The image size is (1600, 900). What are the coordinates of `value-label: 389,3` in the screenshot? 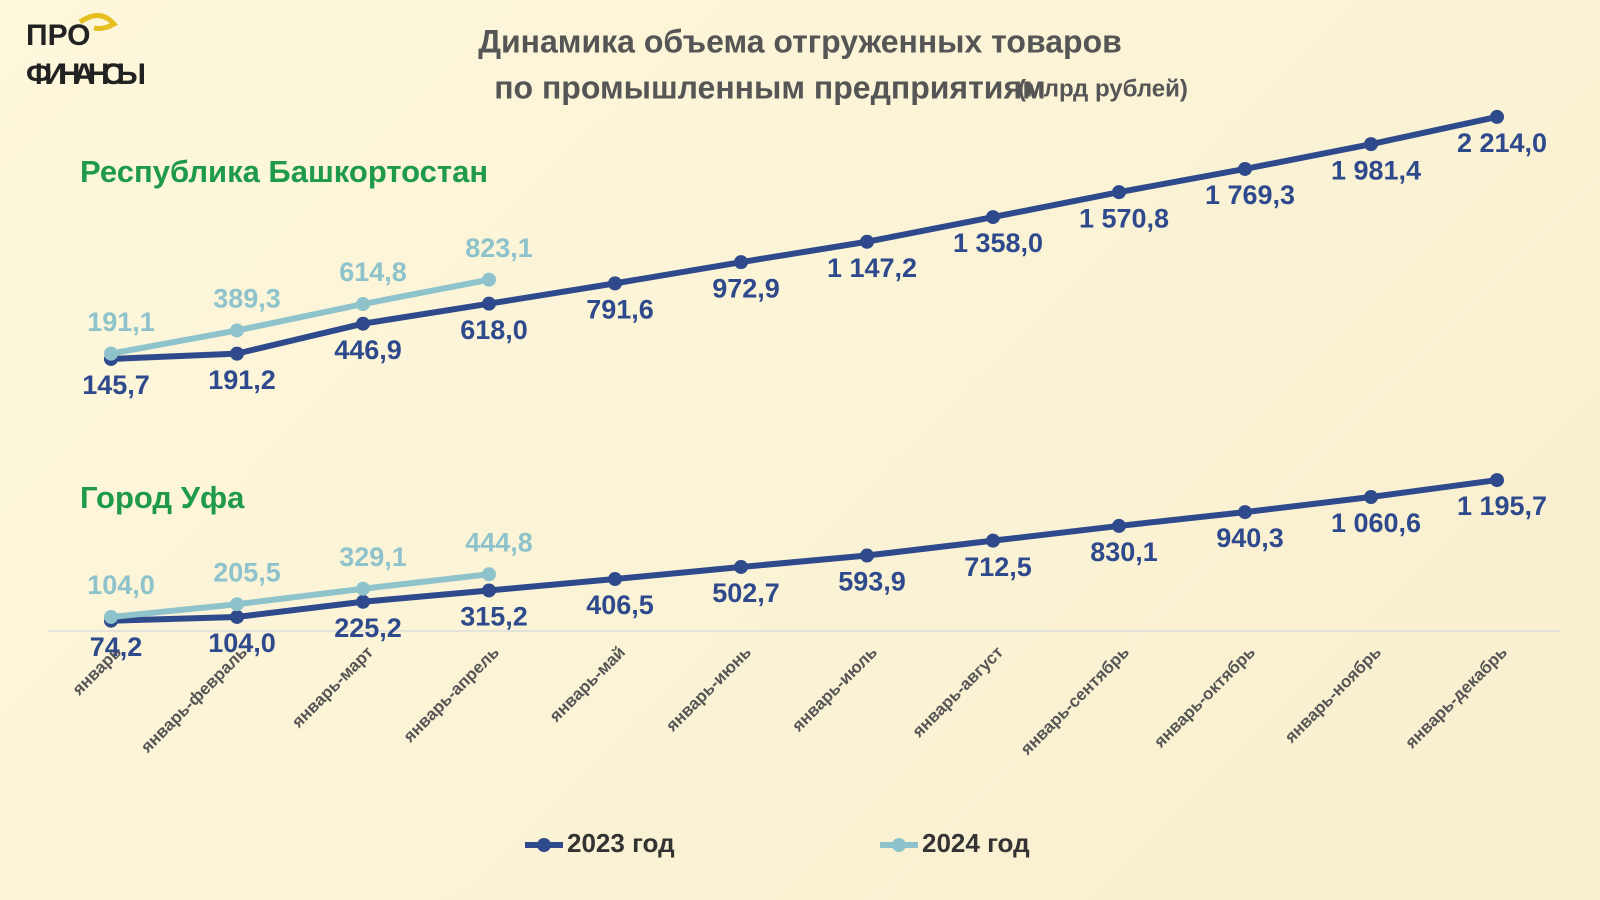 It's located at (247, 299).